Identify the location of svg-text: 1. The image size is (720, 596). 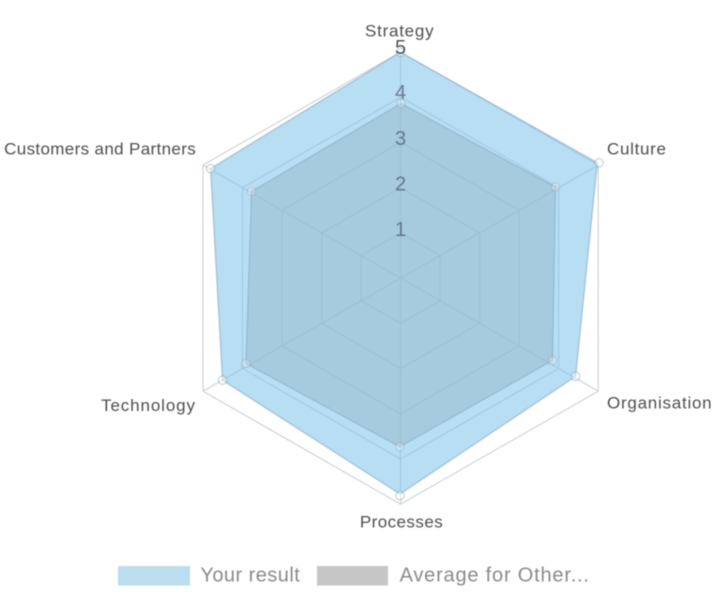
(400, 230).